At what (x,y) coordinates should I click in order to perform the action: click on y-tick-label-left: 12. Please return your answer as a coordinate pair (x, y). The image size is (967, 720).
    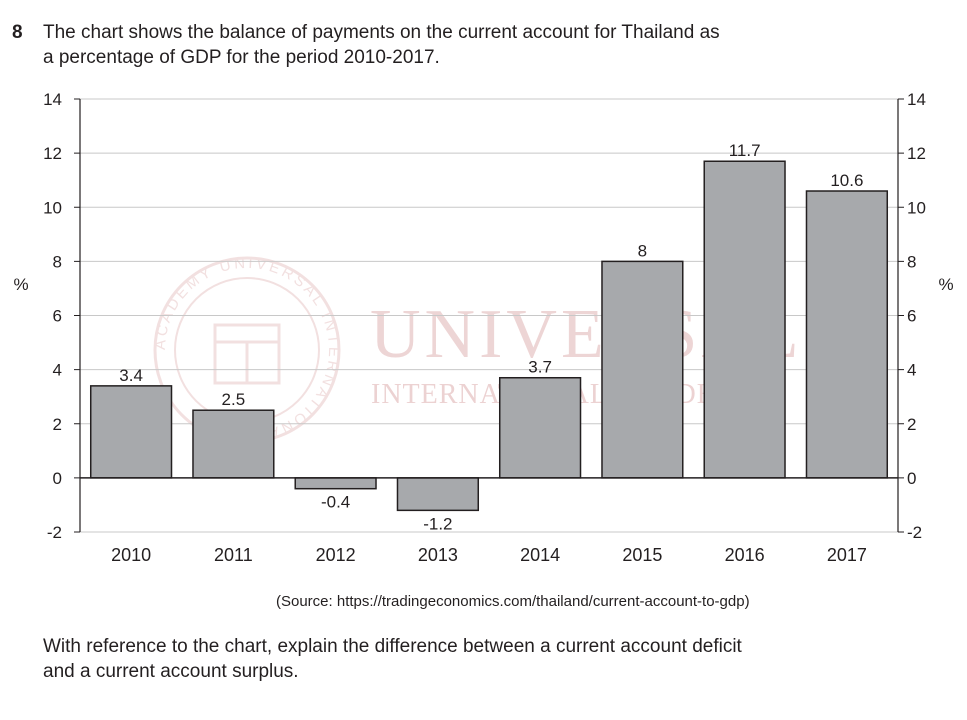
    Looking at the image, I should click on (52, 153).